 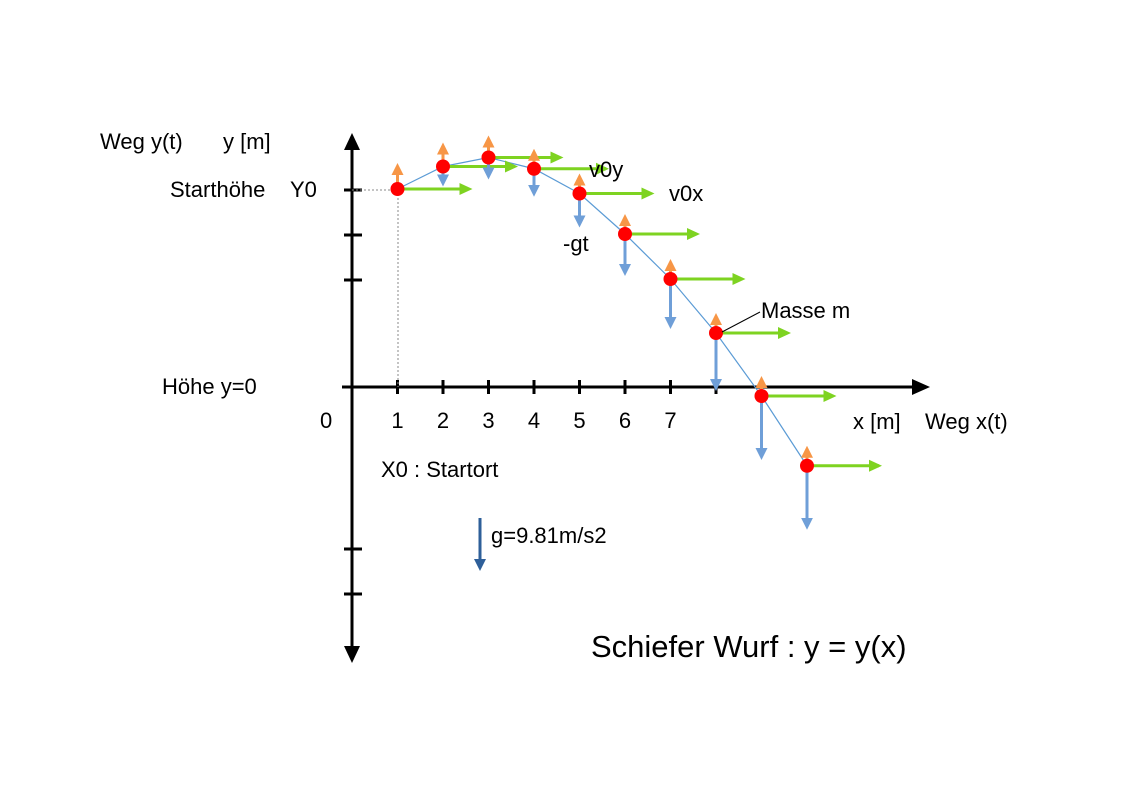 What do you see at coordinates (686, 193) in the screenshot?
I see `v0x-label: v0x` at bounding box center [686, 193].